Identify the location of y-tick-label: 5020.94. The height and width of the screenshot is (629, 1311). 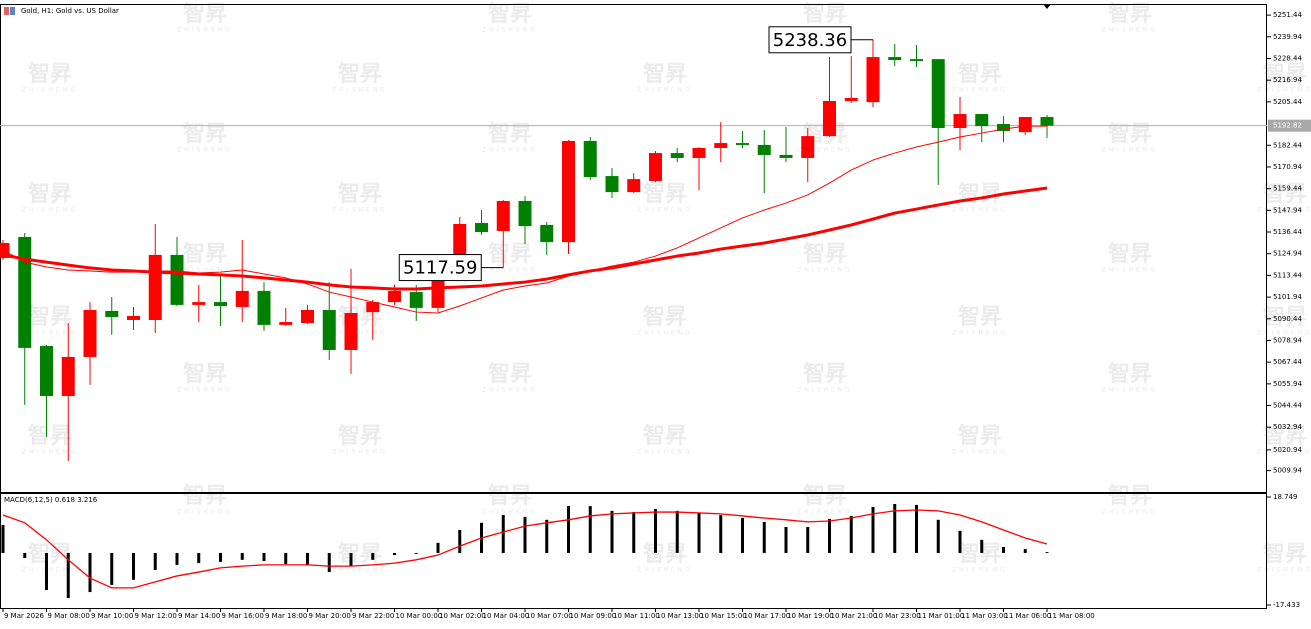
(1287, 450).